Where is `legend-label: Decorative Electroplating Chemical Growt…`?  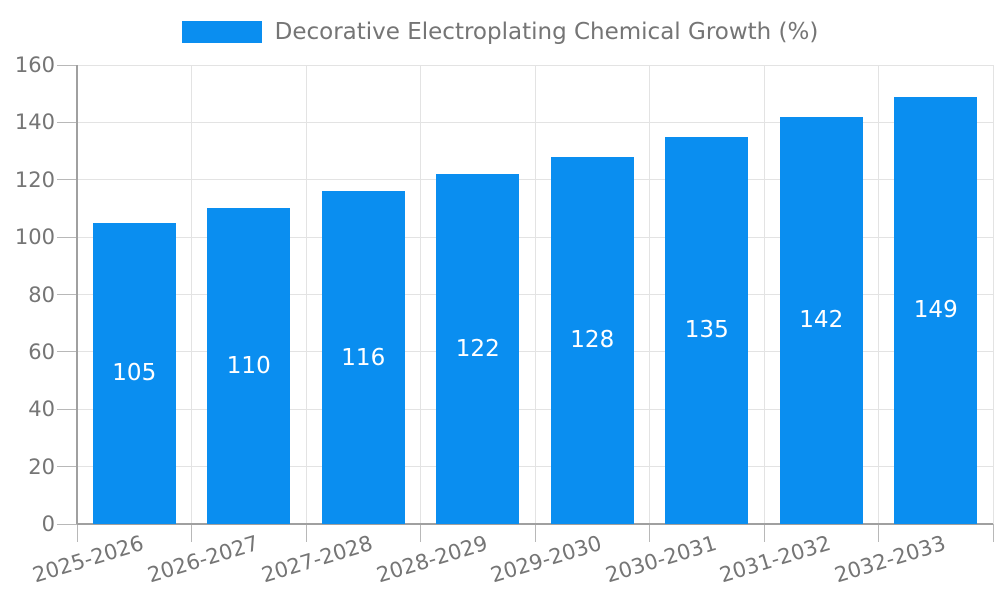 legend-label: Decorative Electroplating Chemical Growt… is located at coordinates (546, 32).